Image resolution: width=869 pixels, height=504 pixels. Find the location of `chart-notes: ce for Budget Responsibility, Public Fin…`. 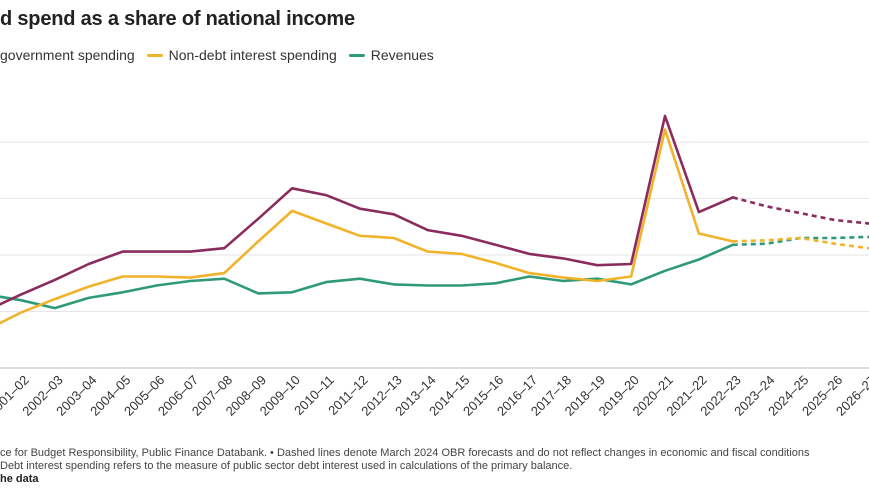

chart-notes: ce for Budget Responsibility, Public Fin… is located at coordinates (434, 466).